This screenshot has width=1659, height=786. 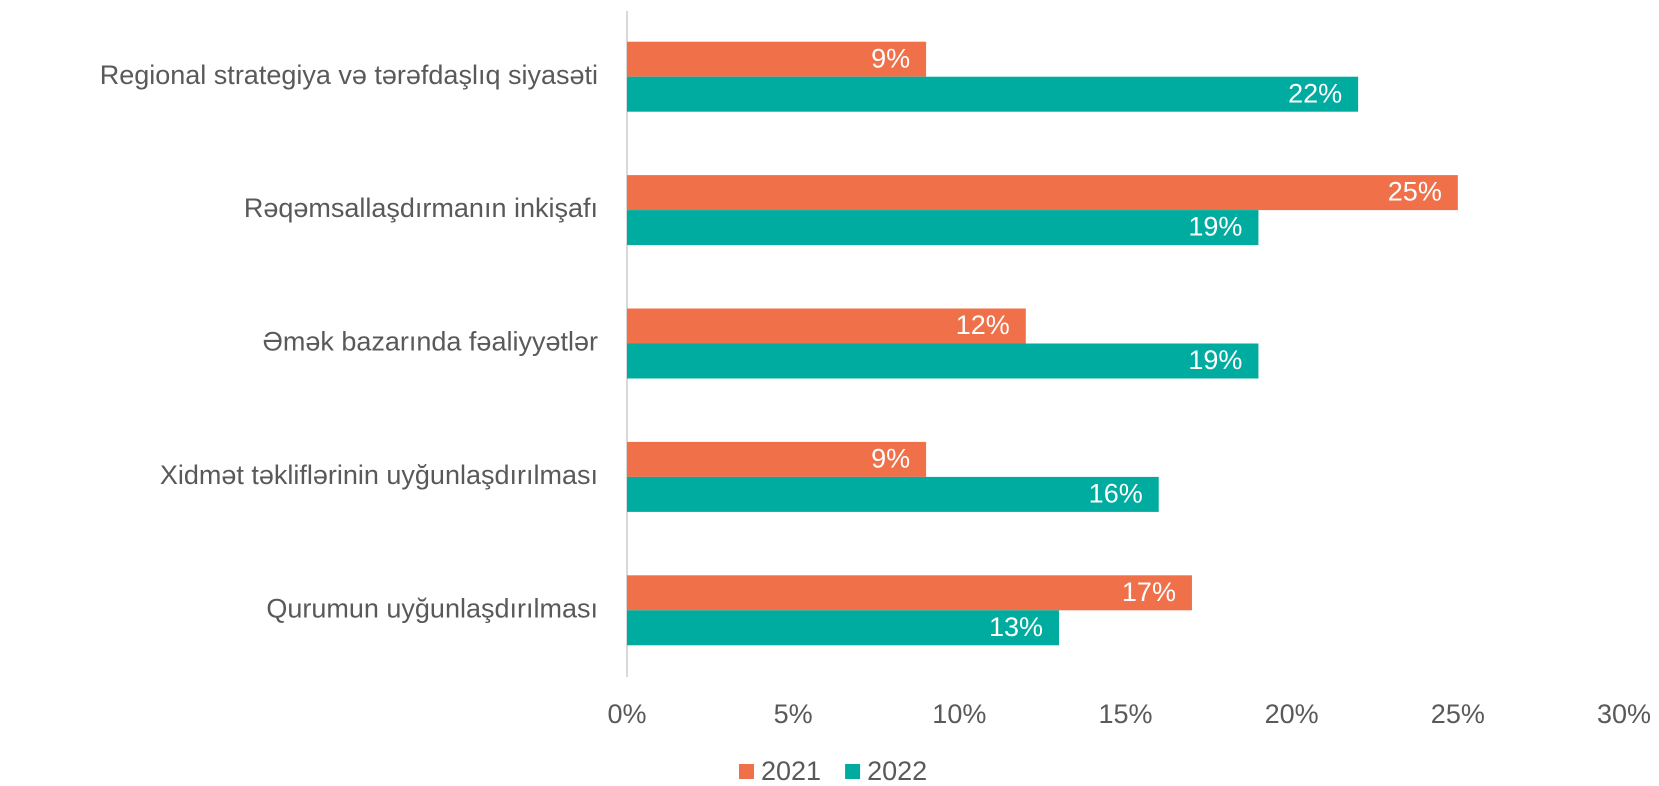 I want to click on x-tick-label: 20%, so click(x=1292, y=714).